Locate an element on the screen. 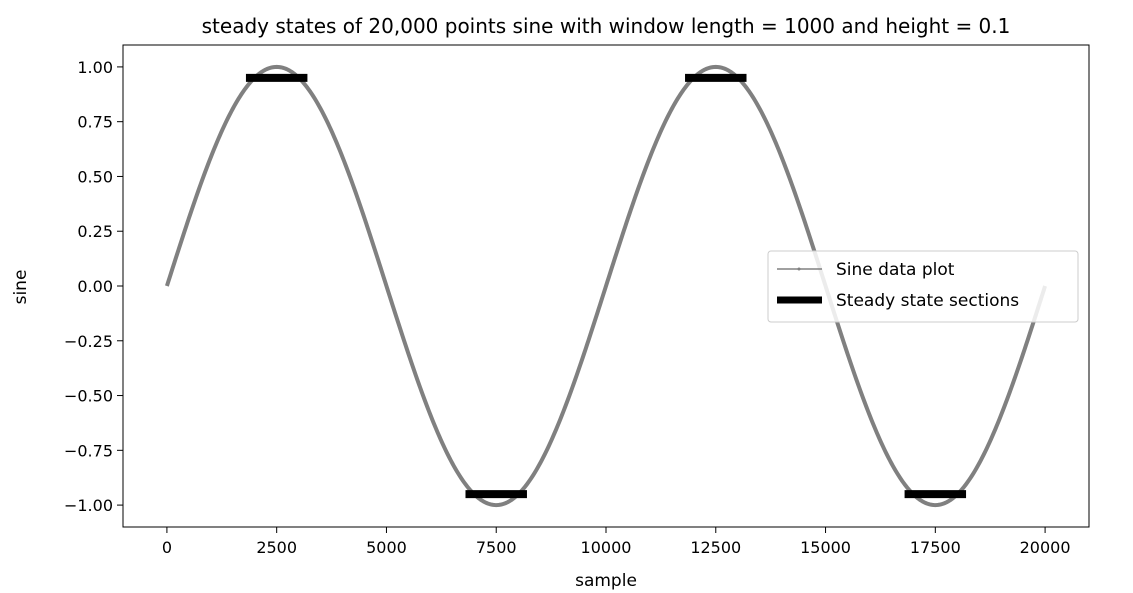  x-tick-label: 0 is located at coordinates (167, 547).